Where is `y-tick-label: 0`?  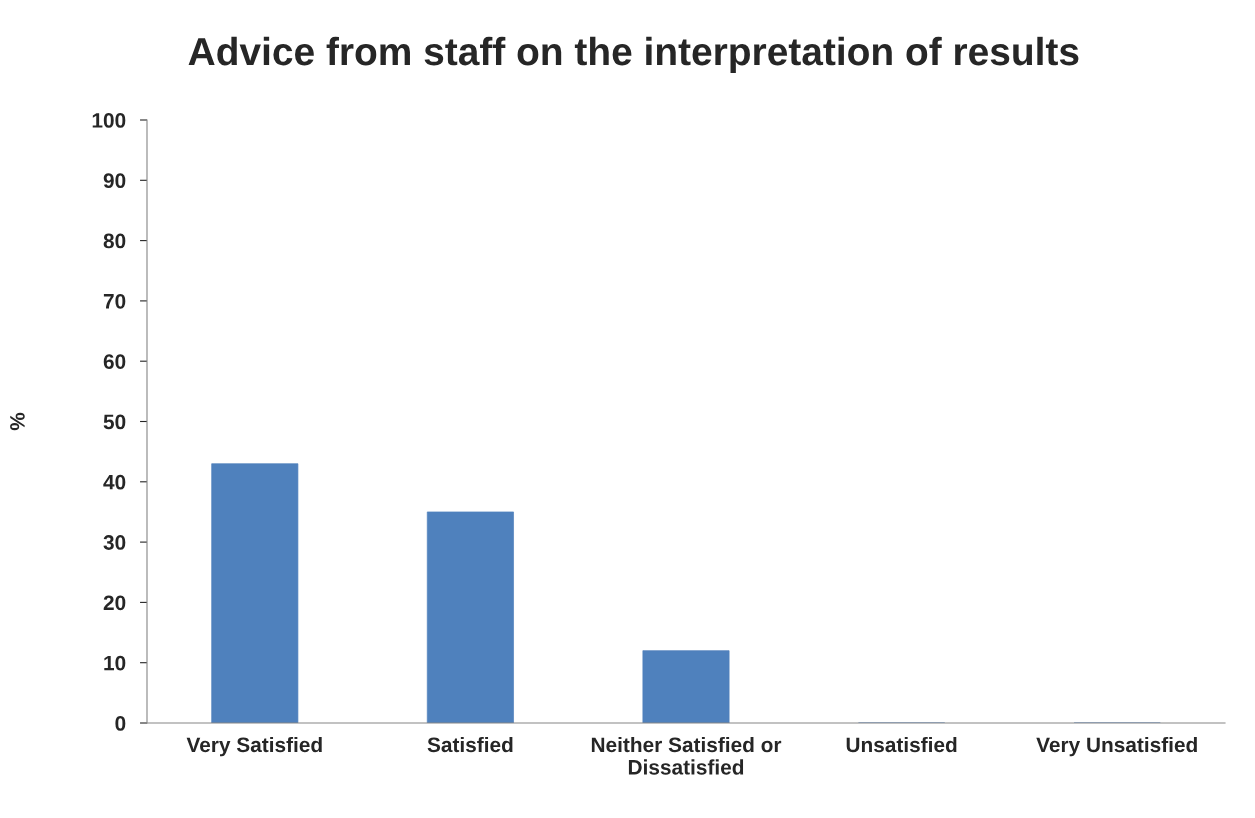
y-tick-label: 0 is located at coordinates (120, 723).